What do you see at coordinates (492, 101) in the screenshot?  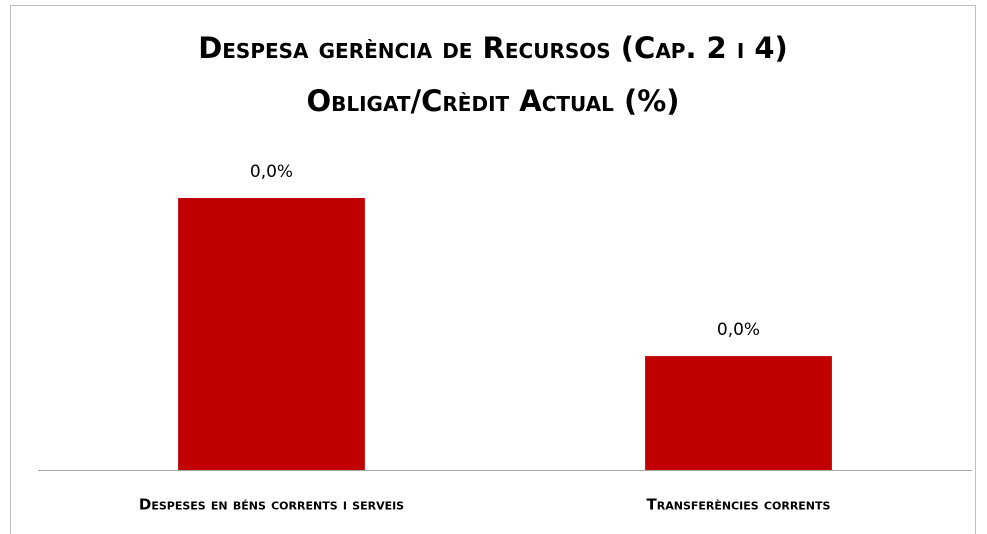 I see `chart-title: Obligat/Crèdit Actual (%)` at bounding box center [492, 101].